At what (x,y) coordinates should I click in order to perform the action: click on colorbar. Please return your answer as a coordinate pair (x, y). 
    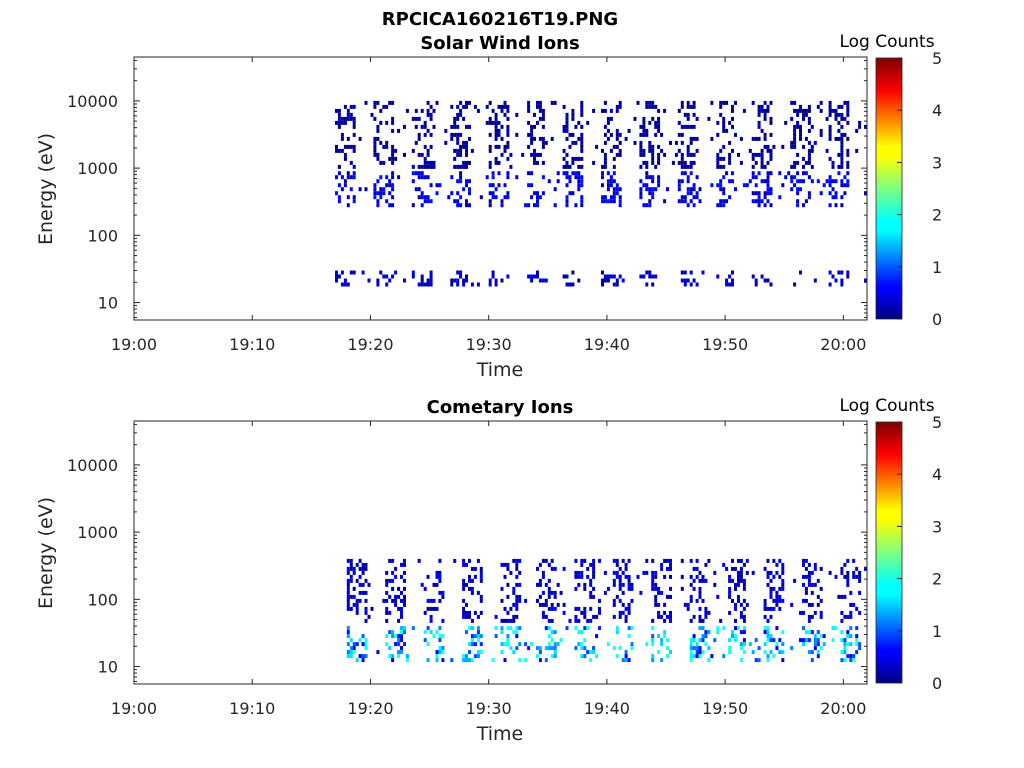
    Looking at the image, I should click on (889, 552).